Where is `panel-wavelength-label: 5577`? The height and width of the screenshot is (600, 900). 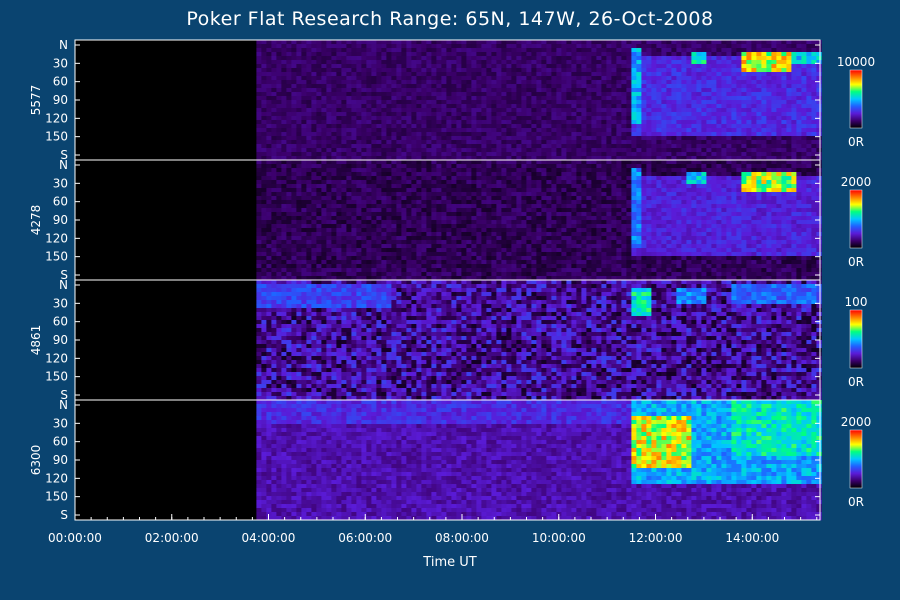
panel-wavelength-label: 5577 is located at coordinates (36, 100).